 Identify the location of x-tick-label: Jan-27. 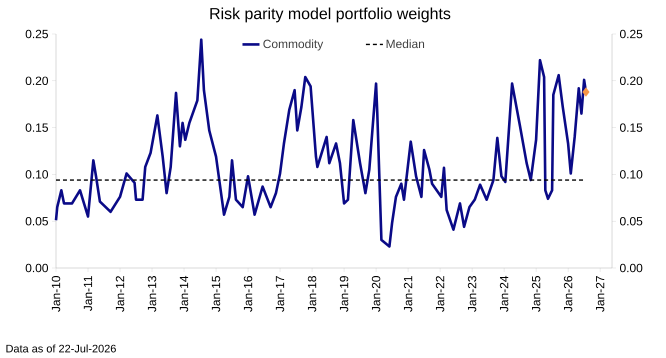
(600, 294).